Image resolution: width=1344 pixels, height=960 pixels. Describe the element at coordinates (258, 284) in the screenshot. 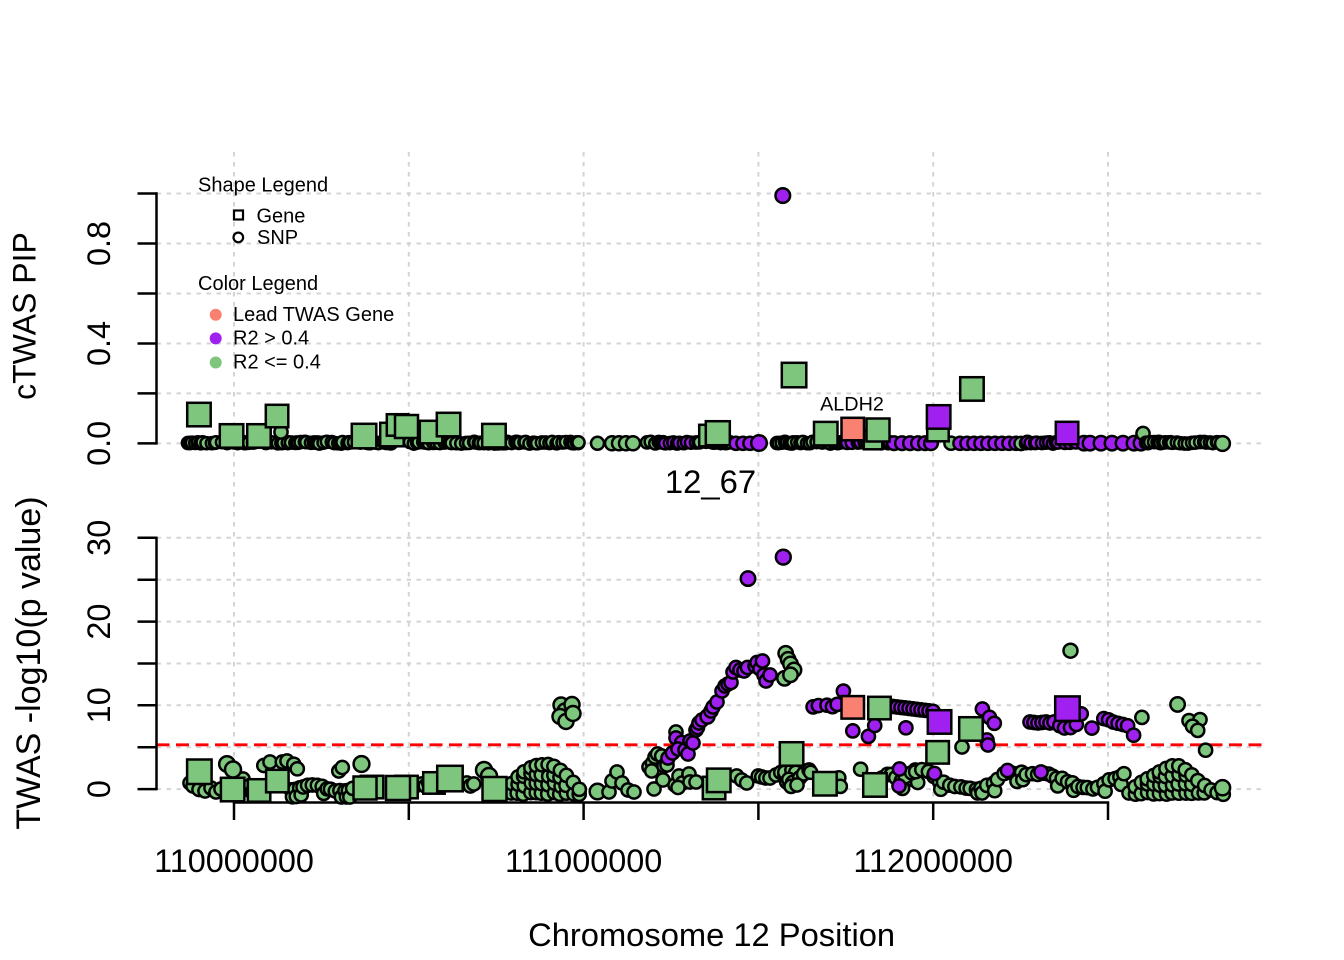

I see `svg-text: Color Legend` at that location.